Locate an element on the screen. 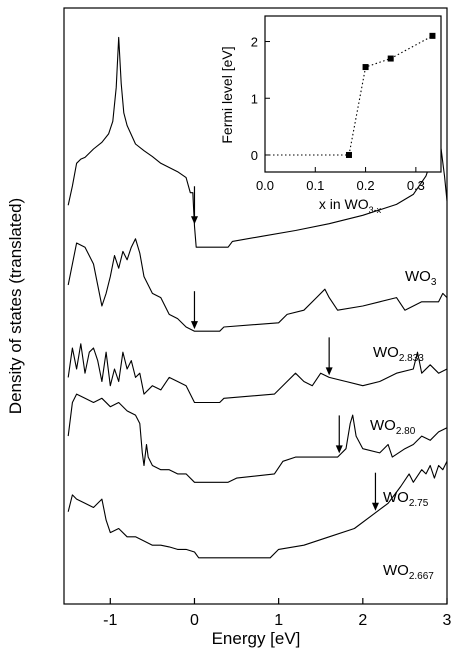  series-label: WO2.667 is located at coordinates (408, 572).